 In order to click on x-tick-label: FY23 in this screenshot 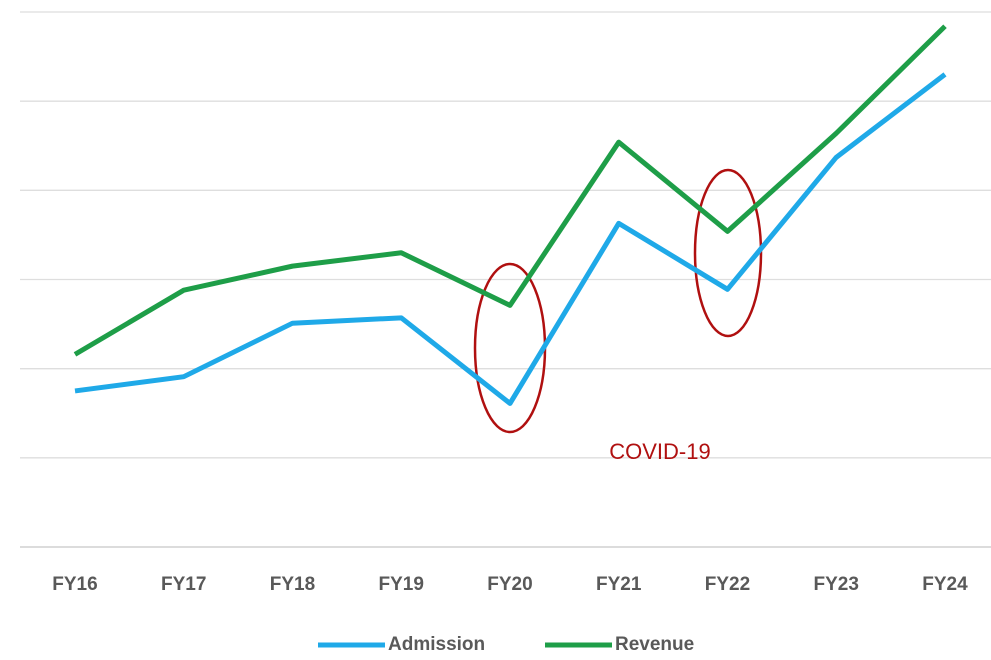, I will do `click(836, 584)`.